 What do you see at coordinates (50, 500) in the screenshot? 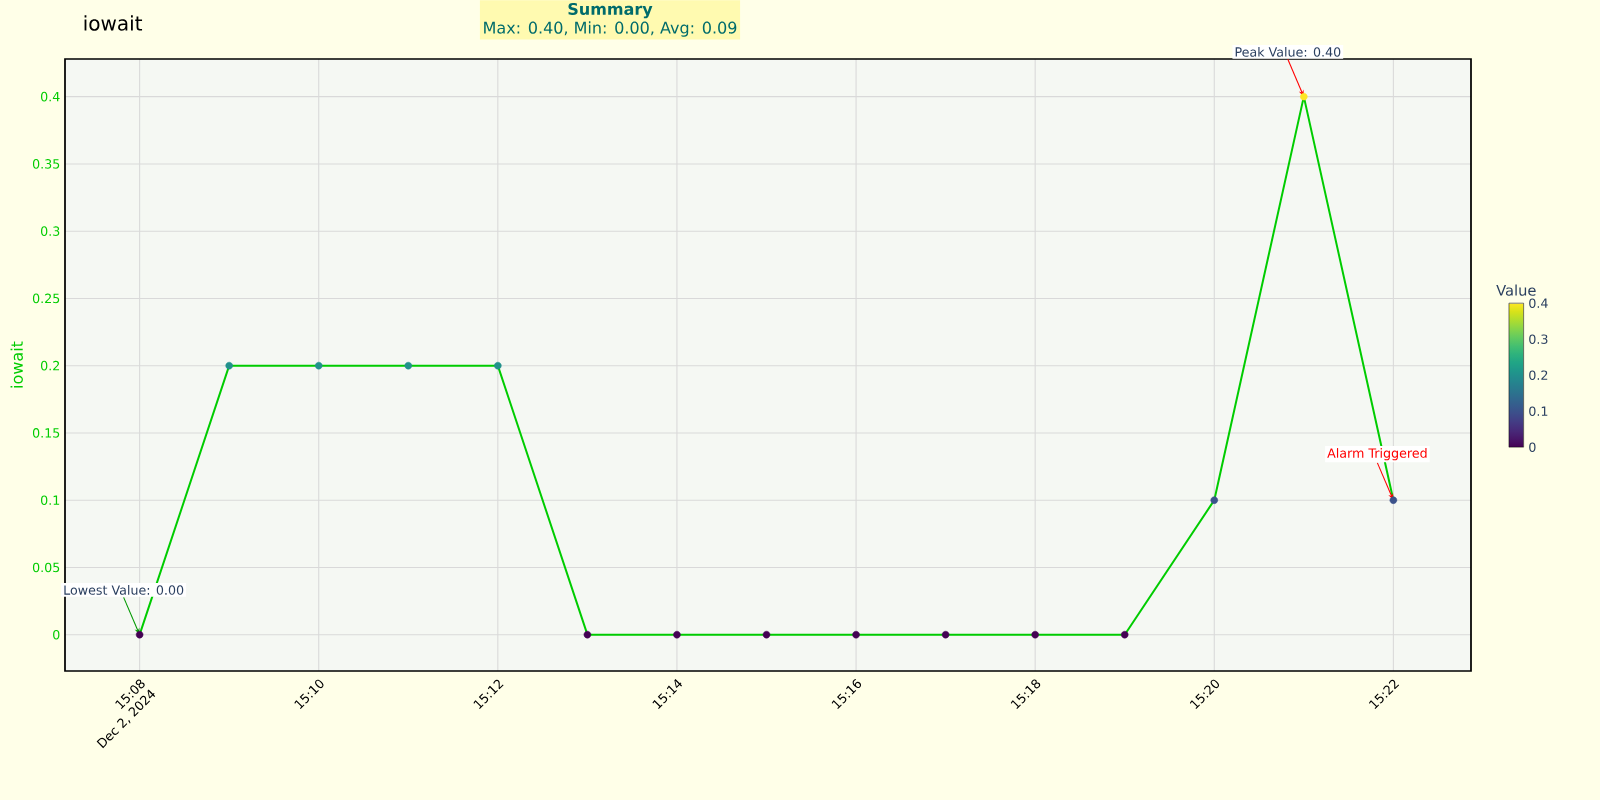
I see `y-tick-label: 0.1` at bounding box center [50, 500].